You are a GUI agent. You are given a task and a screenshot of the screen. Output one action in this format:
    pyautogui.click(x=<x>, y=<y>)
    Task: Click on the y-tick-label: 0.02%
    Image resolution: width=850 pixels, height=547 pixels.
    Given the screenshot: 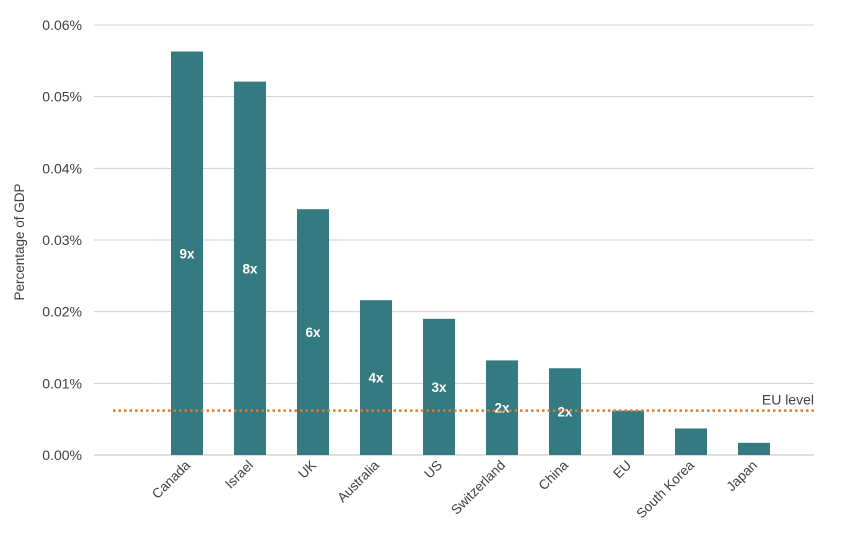 What is the action you would take?
    pyautogui.click(x=62, y=312)
    